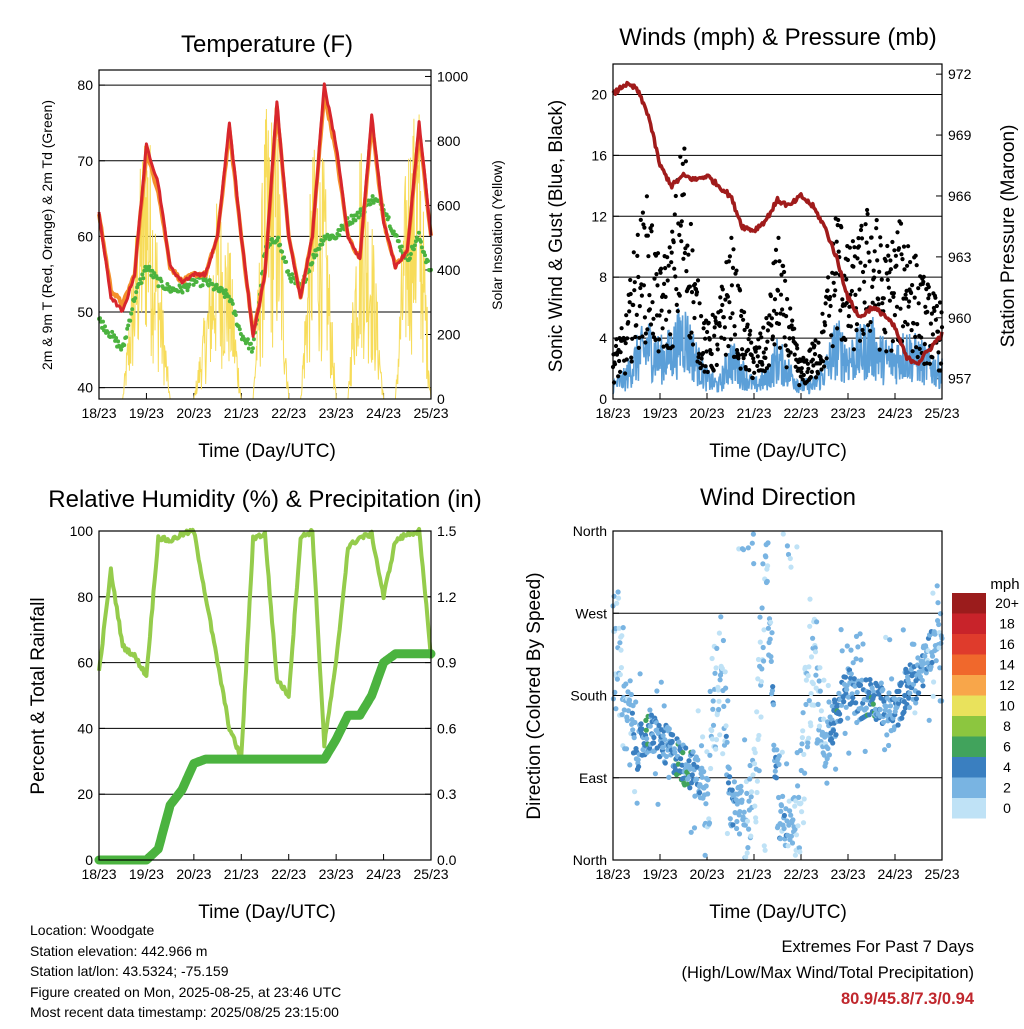  What do you see at coordinates (778, 912) in the screenshot?
I see `direction-xlabel: Time (Day/UTC)` at bounding box center [778, 912].